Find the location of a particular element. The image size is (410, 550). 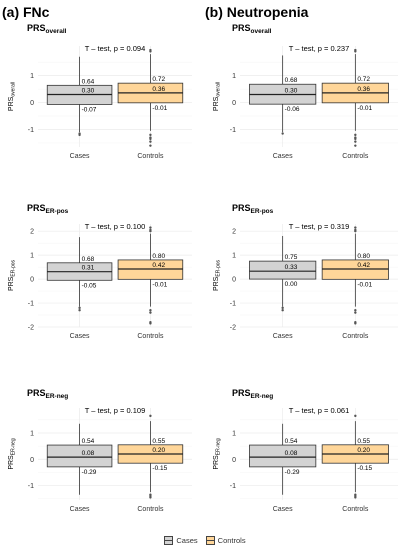

t-test-label: T – test, p = 0.237 is located at coordinates (319, 48).